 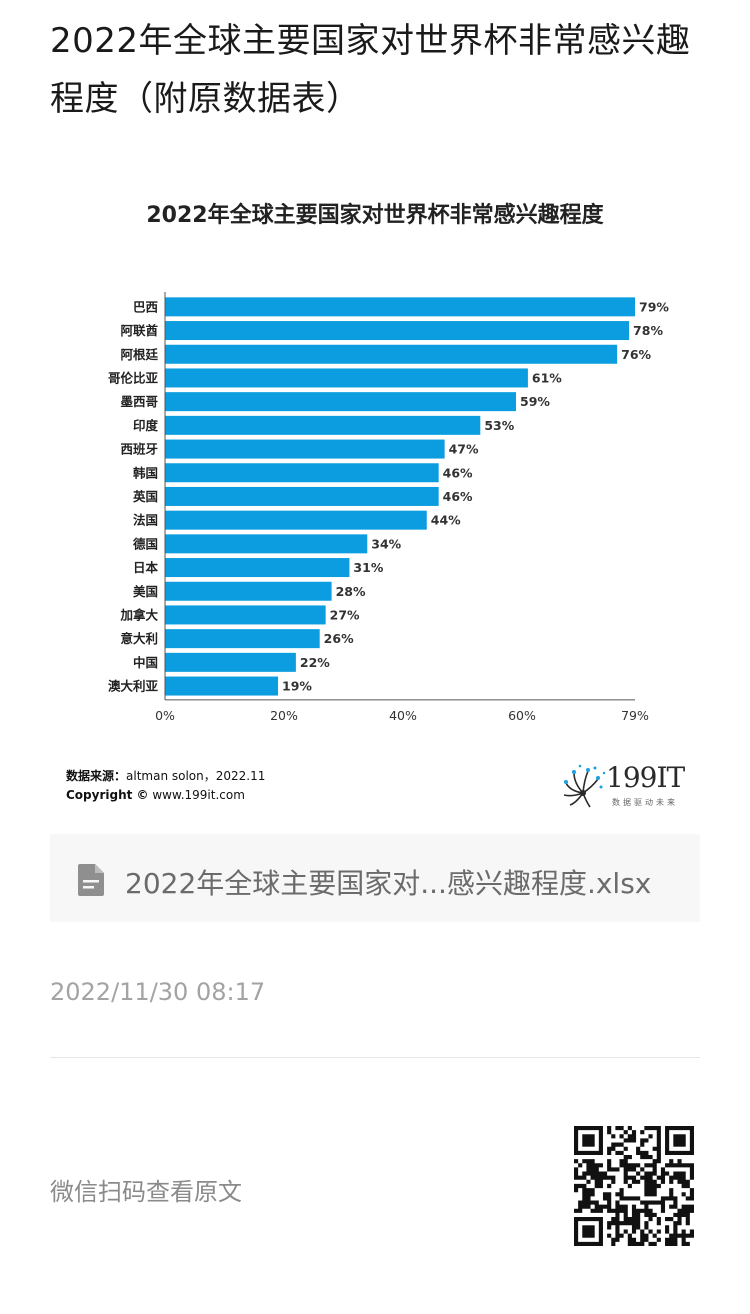 What do you see at coordinates (446, 520) in the screenshot?
I see `data-label: 44%` at bounding box center [446, 520].